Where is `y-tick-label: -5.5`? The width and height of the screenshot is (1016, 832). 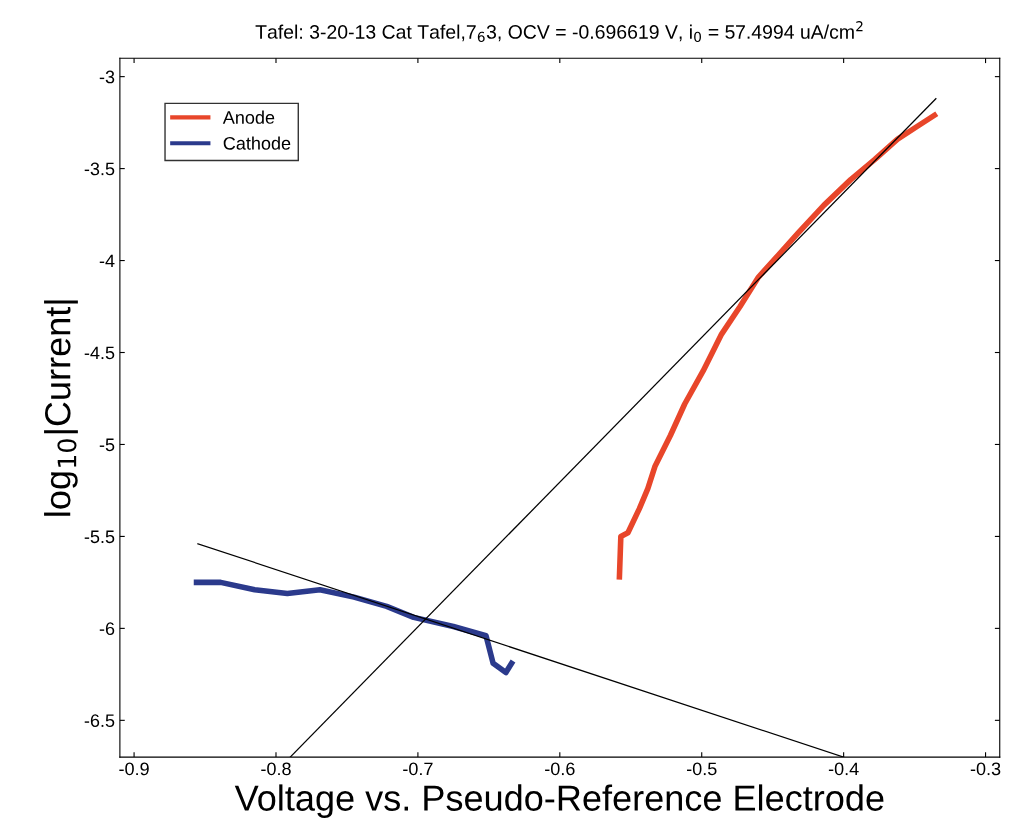 y-tick-label: -5.5 is located at coordinates (99, 537).